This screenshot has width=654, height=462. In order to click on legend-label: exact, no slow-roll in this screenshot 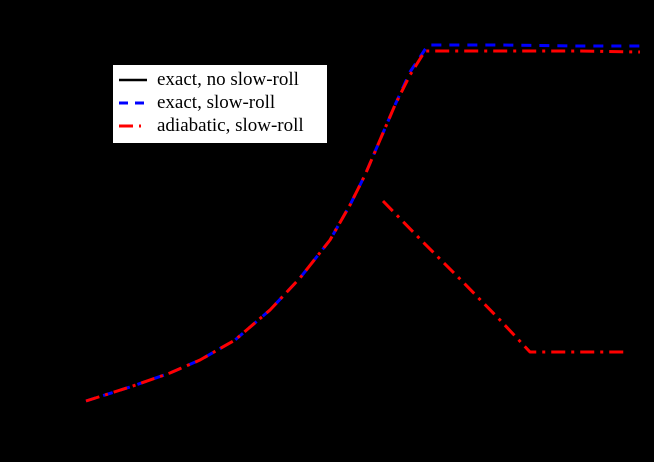, I will do `click(228, 79)`.